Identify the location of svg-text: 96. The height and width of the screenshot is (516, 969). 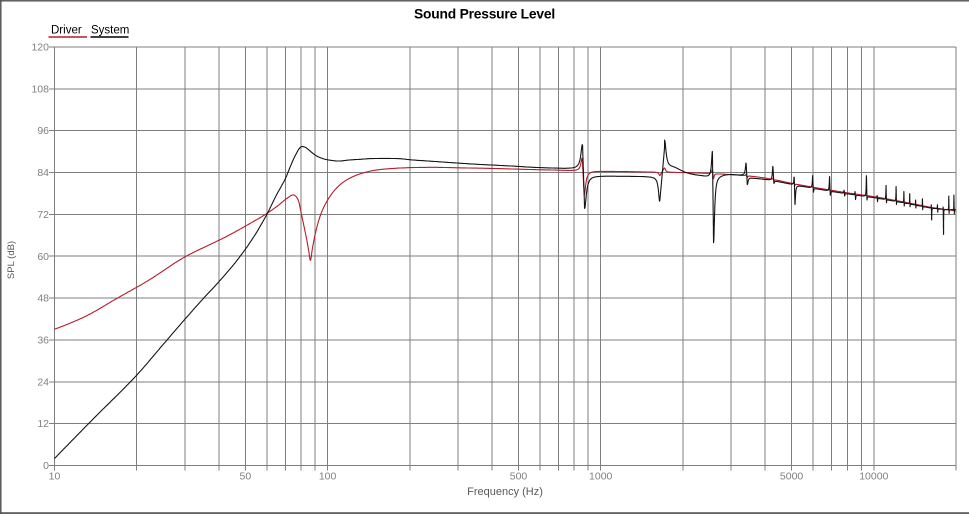
(43, 131).